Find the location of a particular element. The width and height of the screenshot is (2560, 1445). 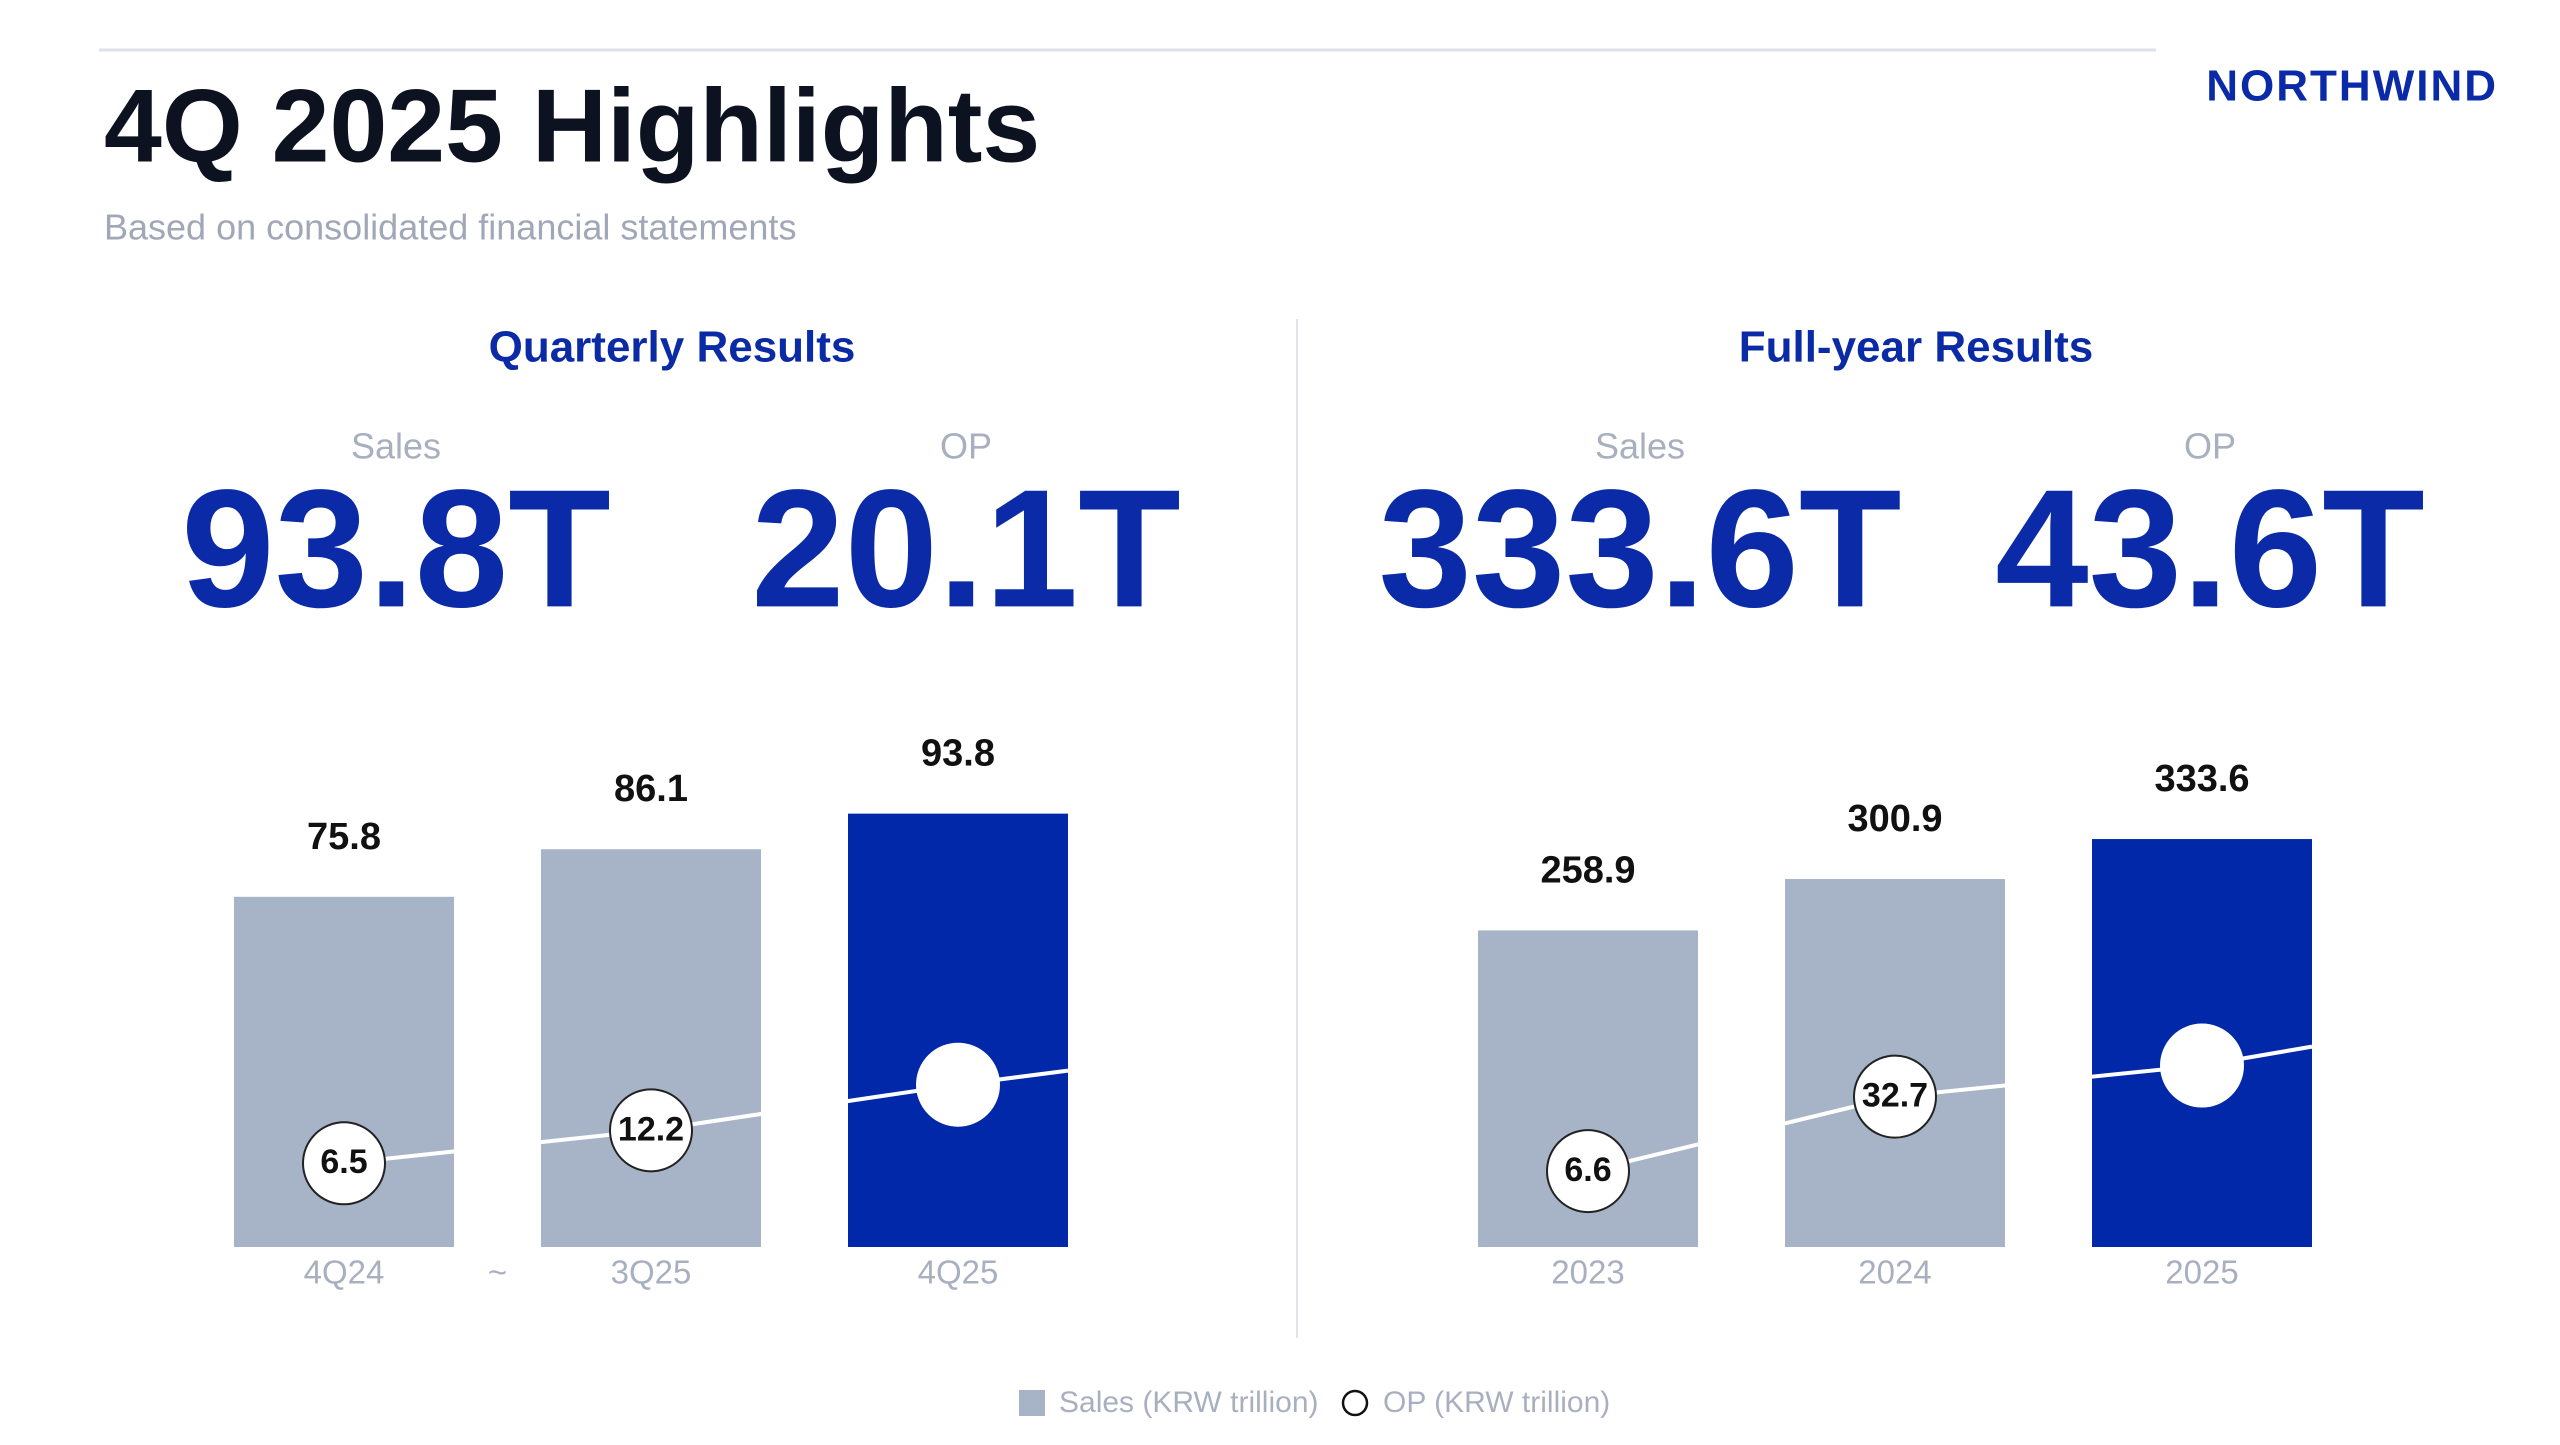

kpi-value: 93.8T is located at coordinates (396, 548).